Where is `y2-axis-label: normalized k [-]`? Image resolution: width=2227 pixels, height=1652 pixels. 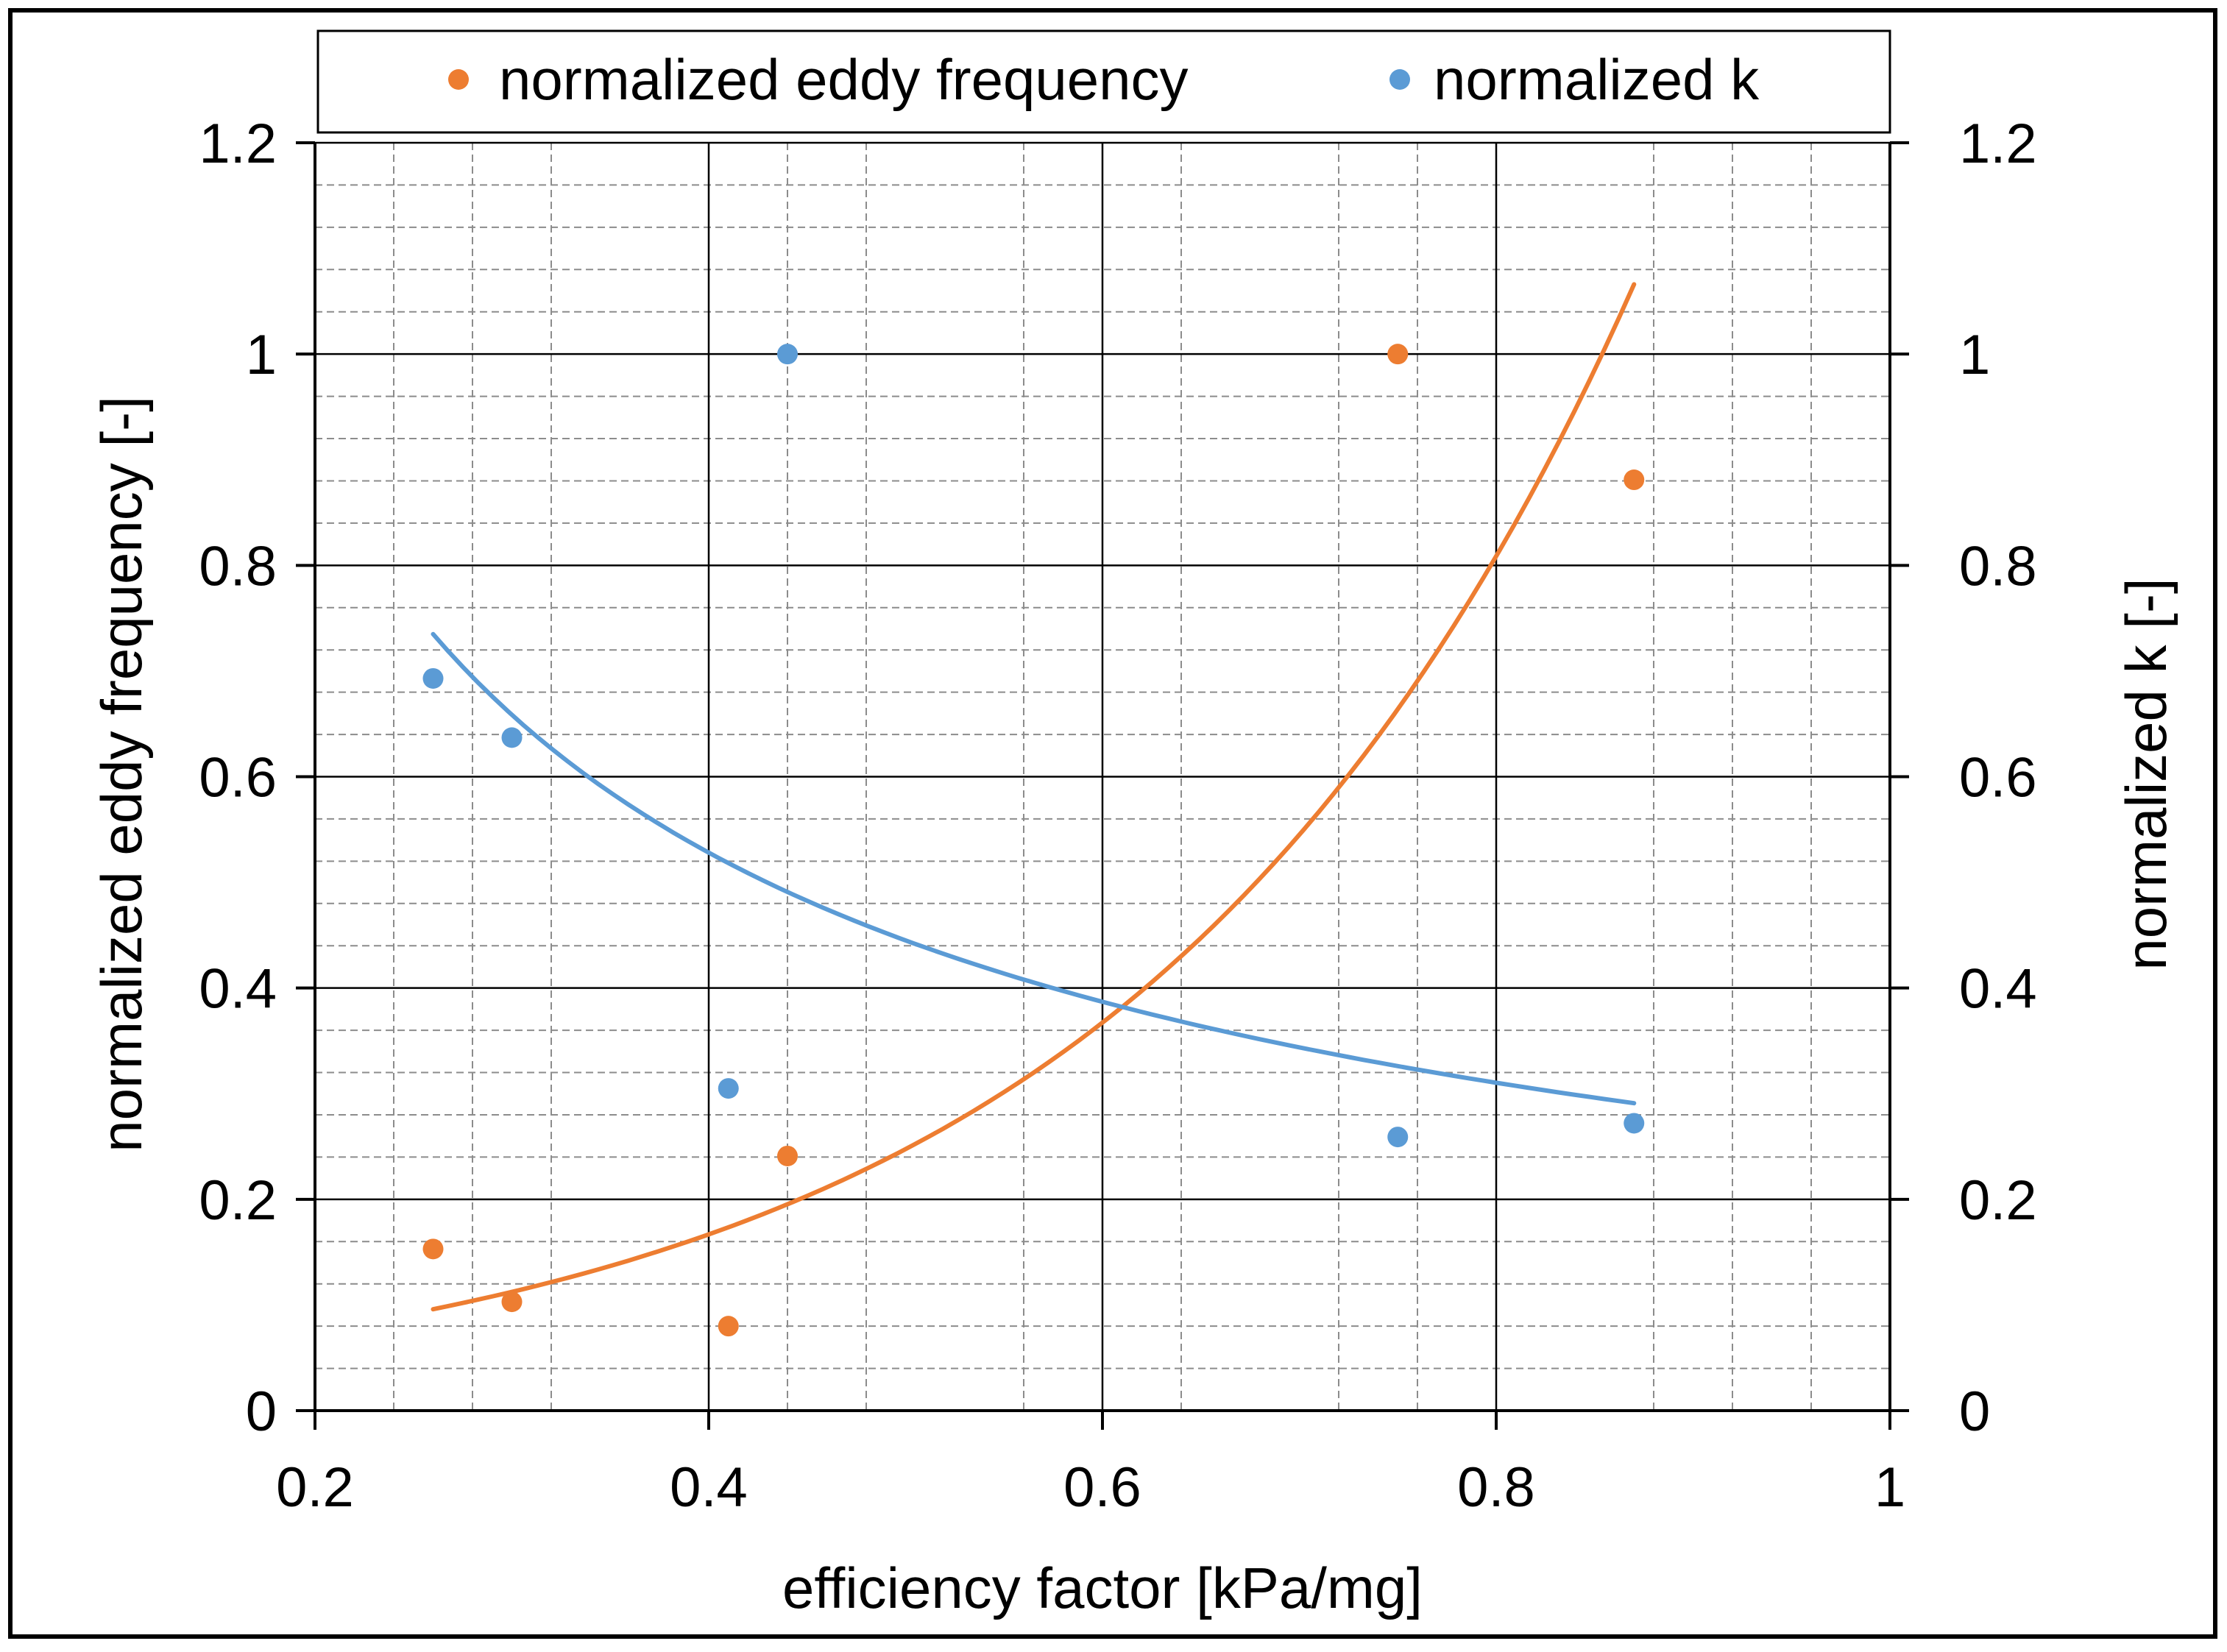
y2-axis-label: normalized k [-] is located at coordinates (2146, 774).